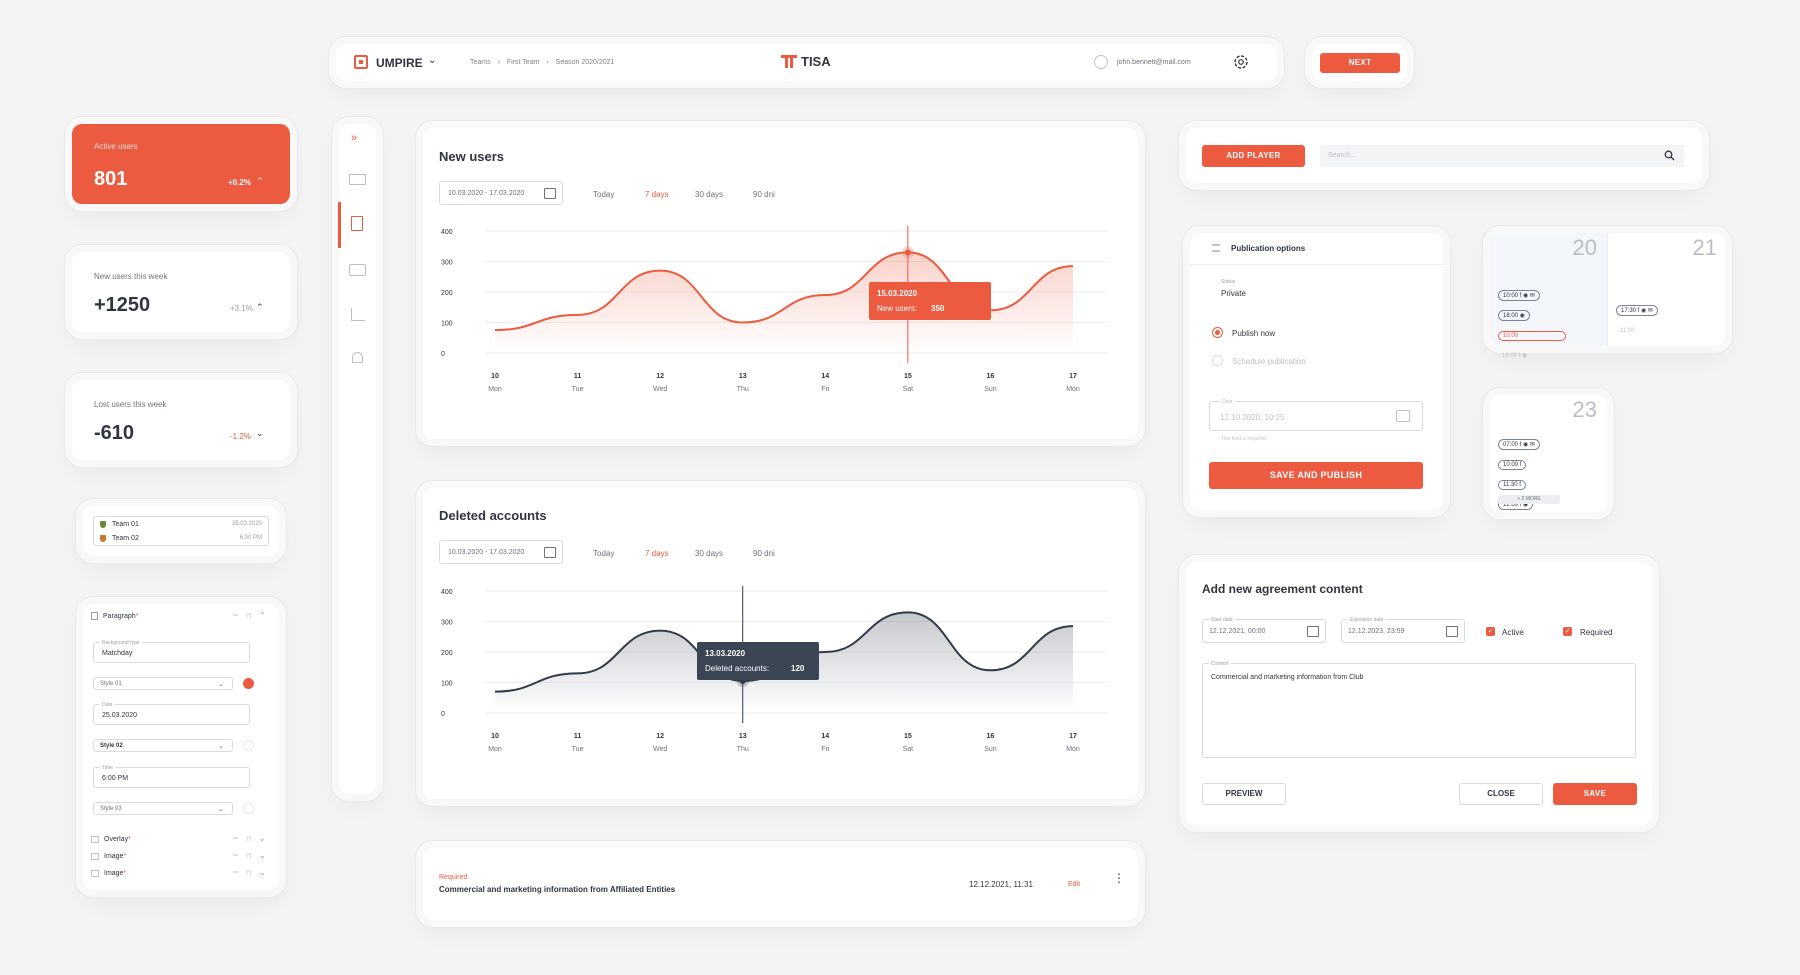 The width and height of the screenshot is (1800, 975). I want to click on next-button: NEXT, so click(1360, 63).